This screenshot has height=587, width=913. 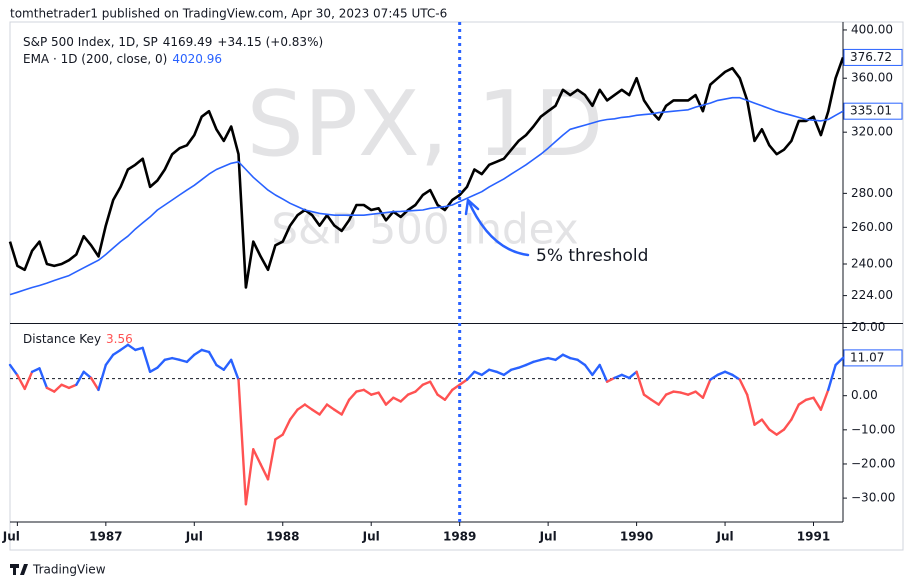 What do you see at coordinates (873, 463) in the screenshot?
I see `y-tick-label: −20.00` at bounding box center [873, 463].